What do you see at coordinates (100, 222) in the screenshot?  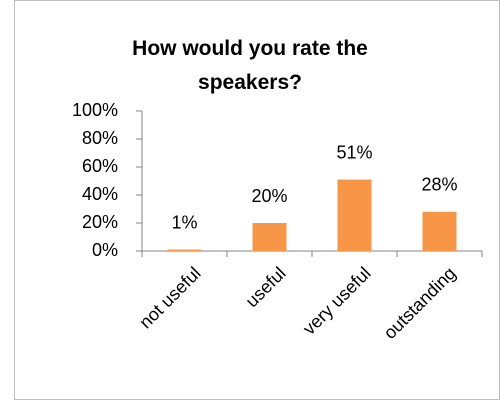 I see `y-tick-label: 20%` at bounding box center [100, 222].